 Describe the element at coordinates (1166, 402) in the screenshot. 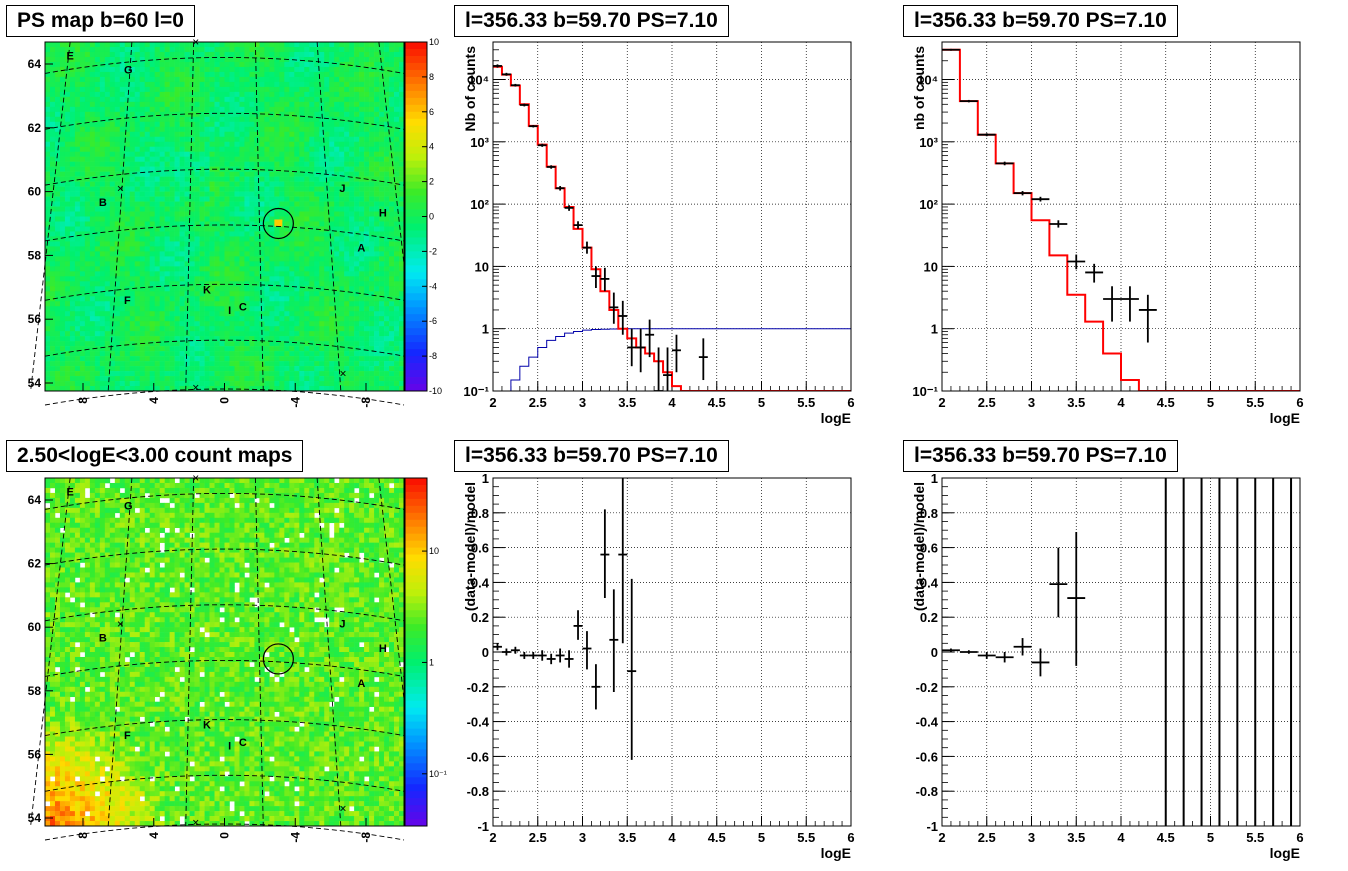

I see `spec2-xtick-label: 4.5` at that location.